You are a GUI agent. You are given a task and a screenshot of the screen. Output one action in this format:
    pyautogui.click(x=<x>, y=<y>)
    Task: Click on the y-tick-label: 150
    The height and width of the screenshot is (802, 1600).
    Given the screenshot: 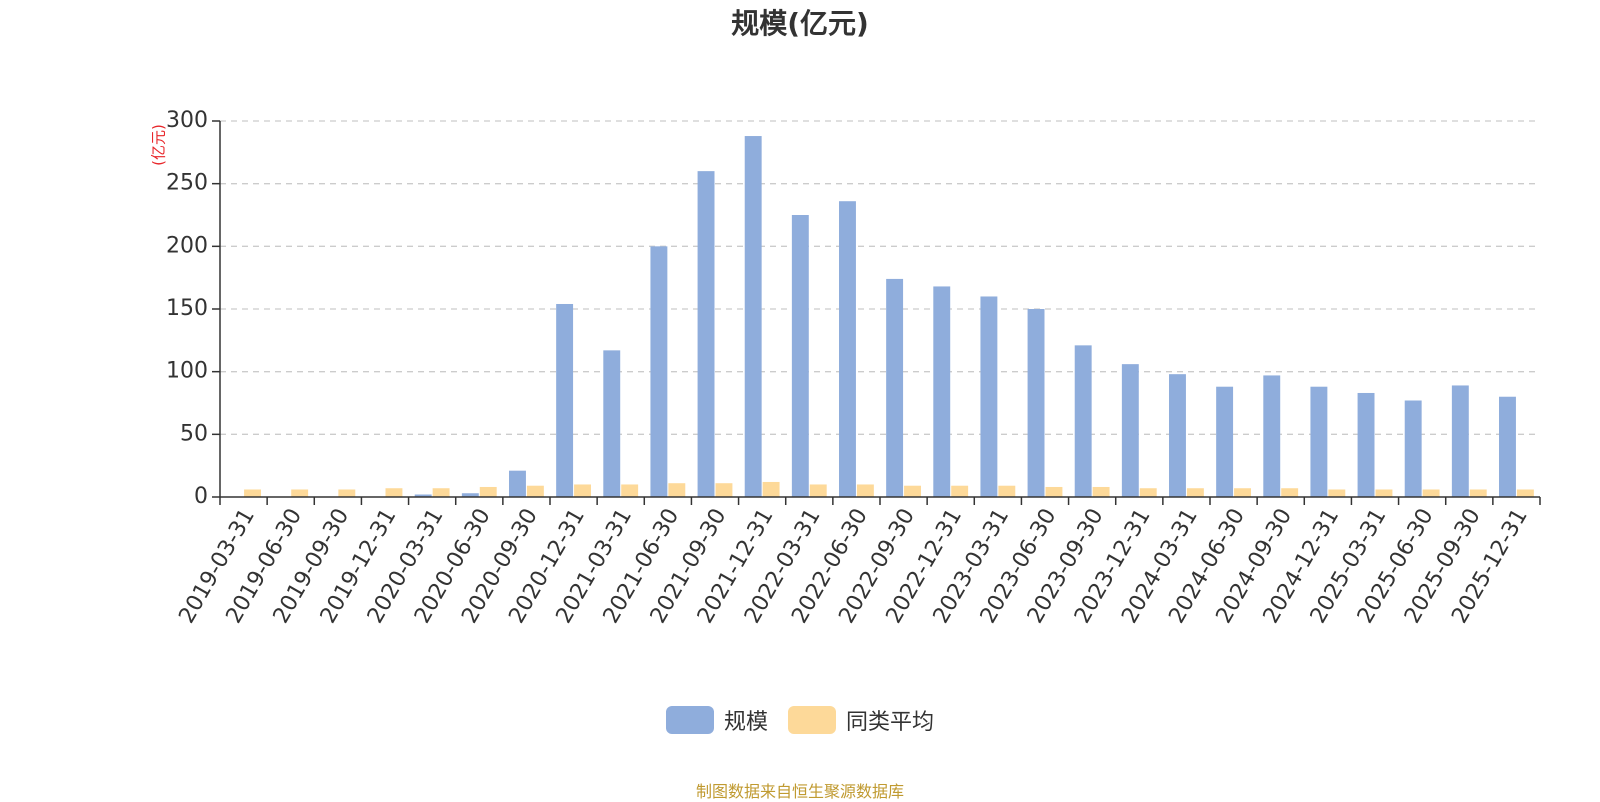 What is the action you would take?
    pyautogui.click(x=187, y=308)
    